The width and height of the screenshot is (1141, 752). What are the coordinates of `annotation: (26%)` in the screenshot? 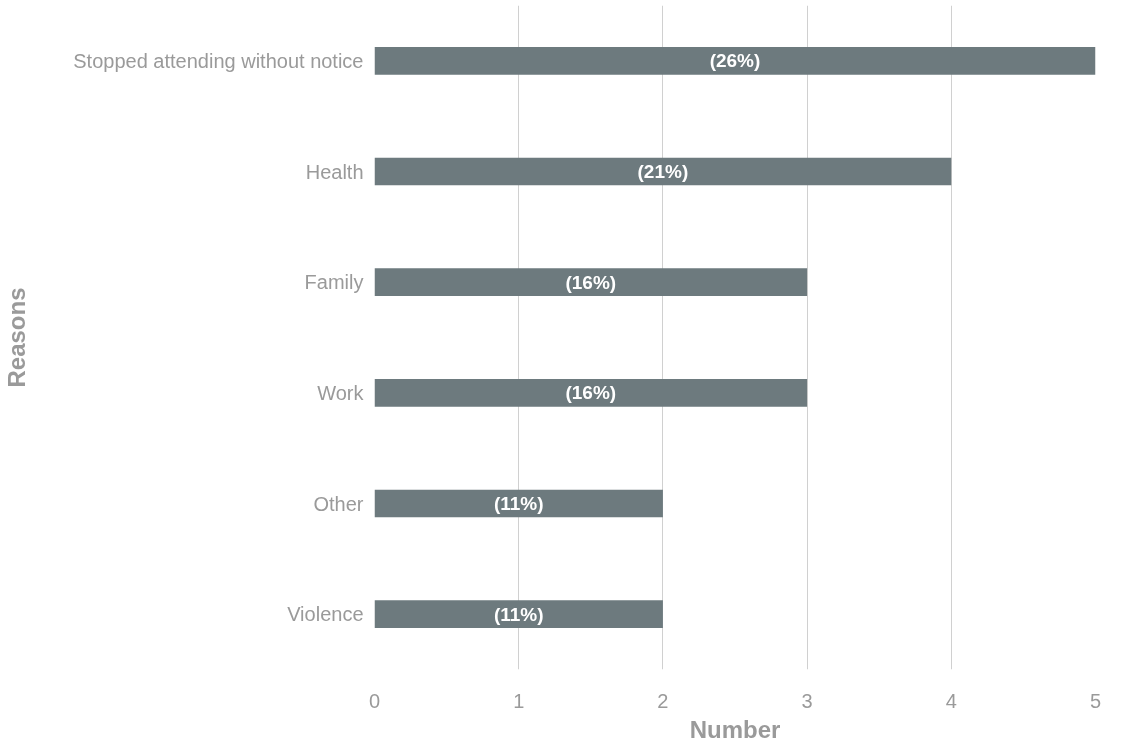 It's located at (735, 61).